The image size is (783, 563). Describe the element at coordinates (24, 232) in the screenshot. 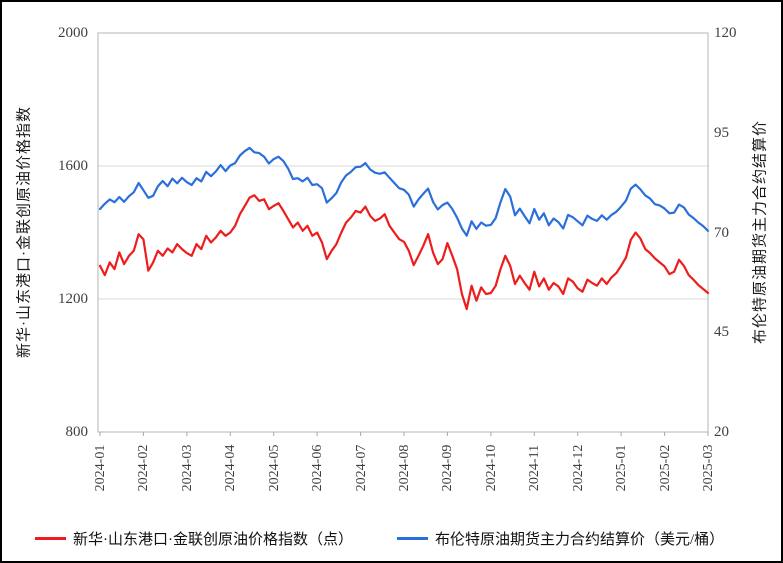

I see `left-axis-title: 新华·山东港口·金联创原油价格指数` at that location.